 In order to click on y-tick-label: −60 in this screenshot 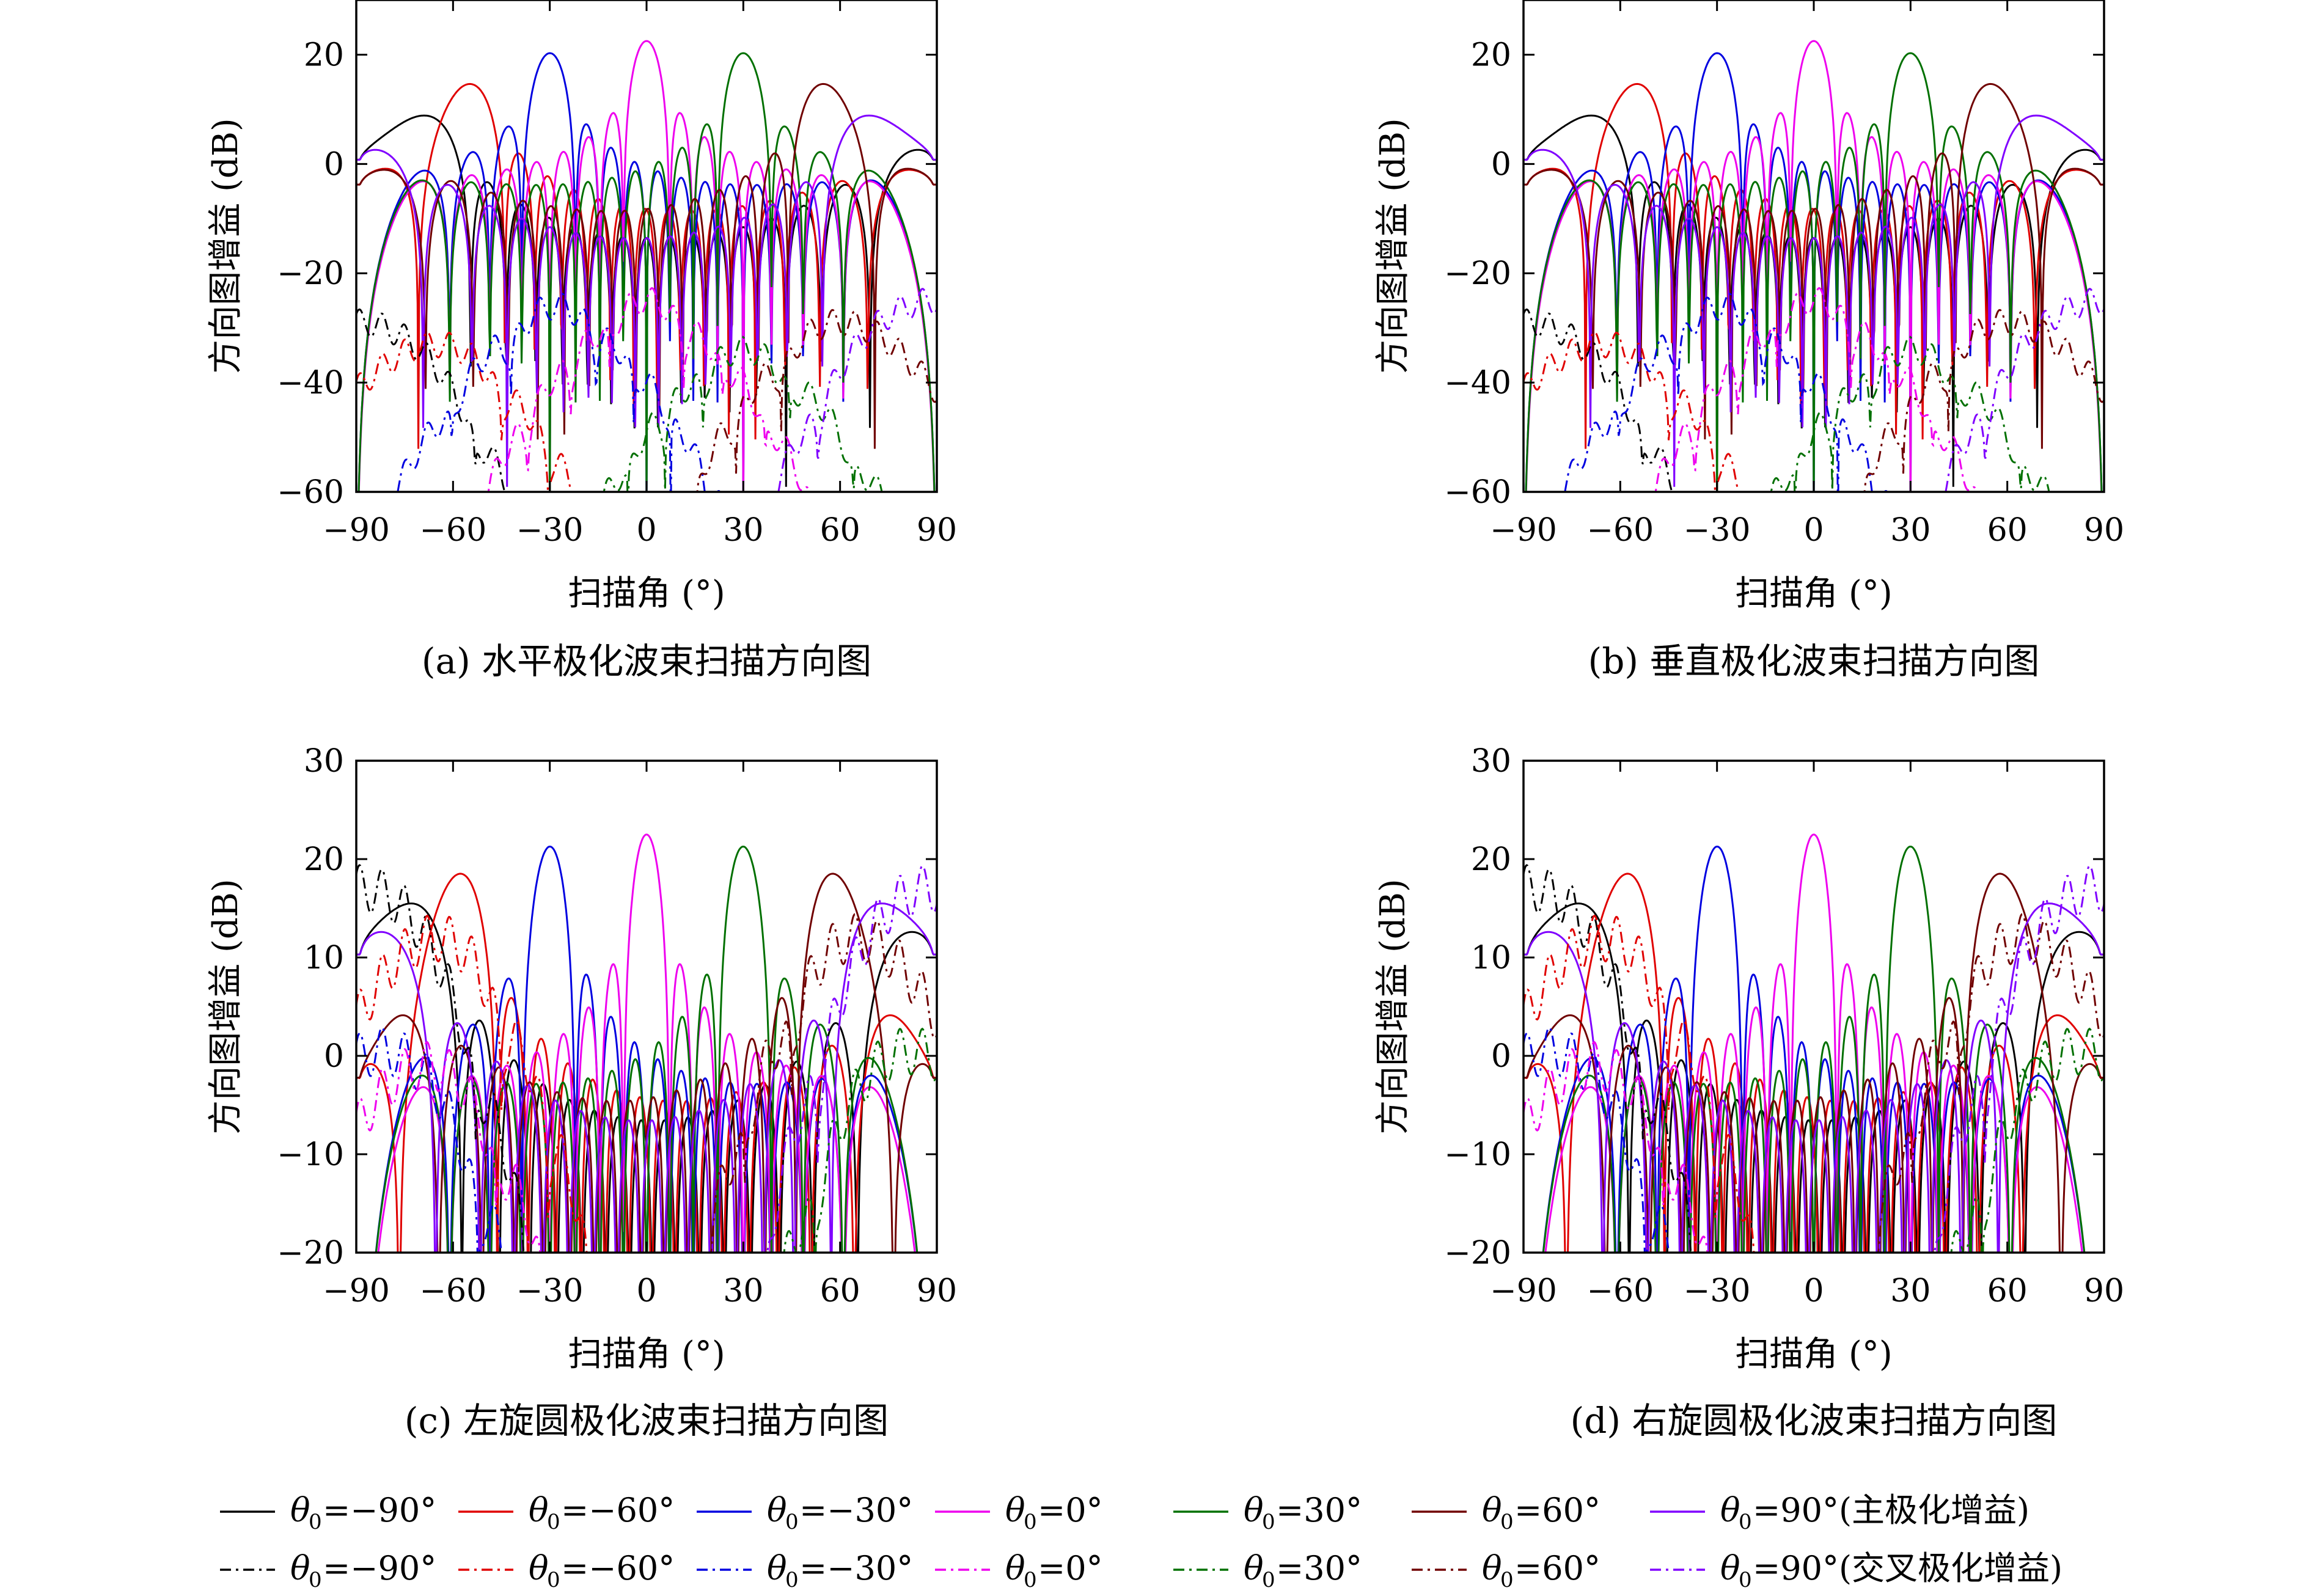, I will do `click(311, 493)`.